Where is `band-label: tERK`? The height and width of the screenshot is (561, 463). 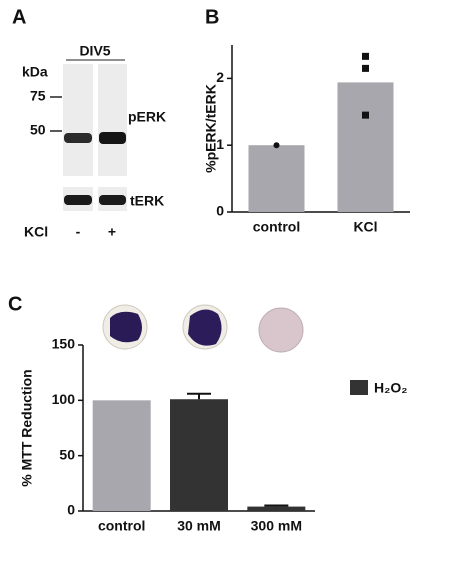 band-label: tERK is located at coordinates (147, 201).